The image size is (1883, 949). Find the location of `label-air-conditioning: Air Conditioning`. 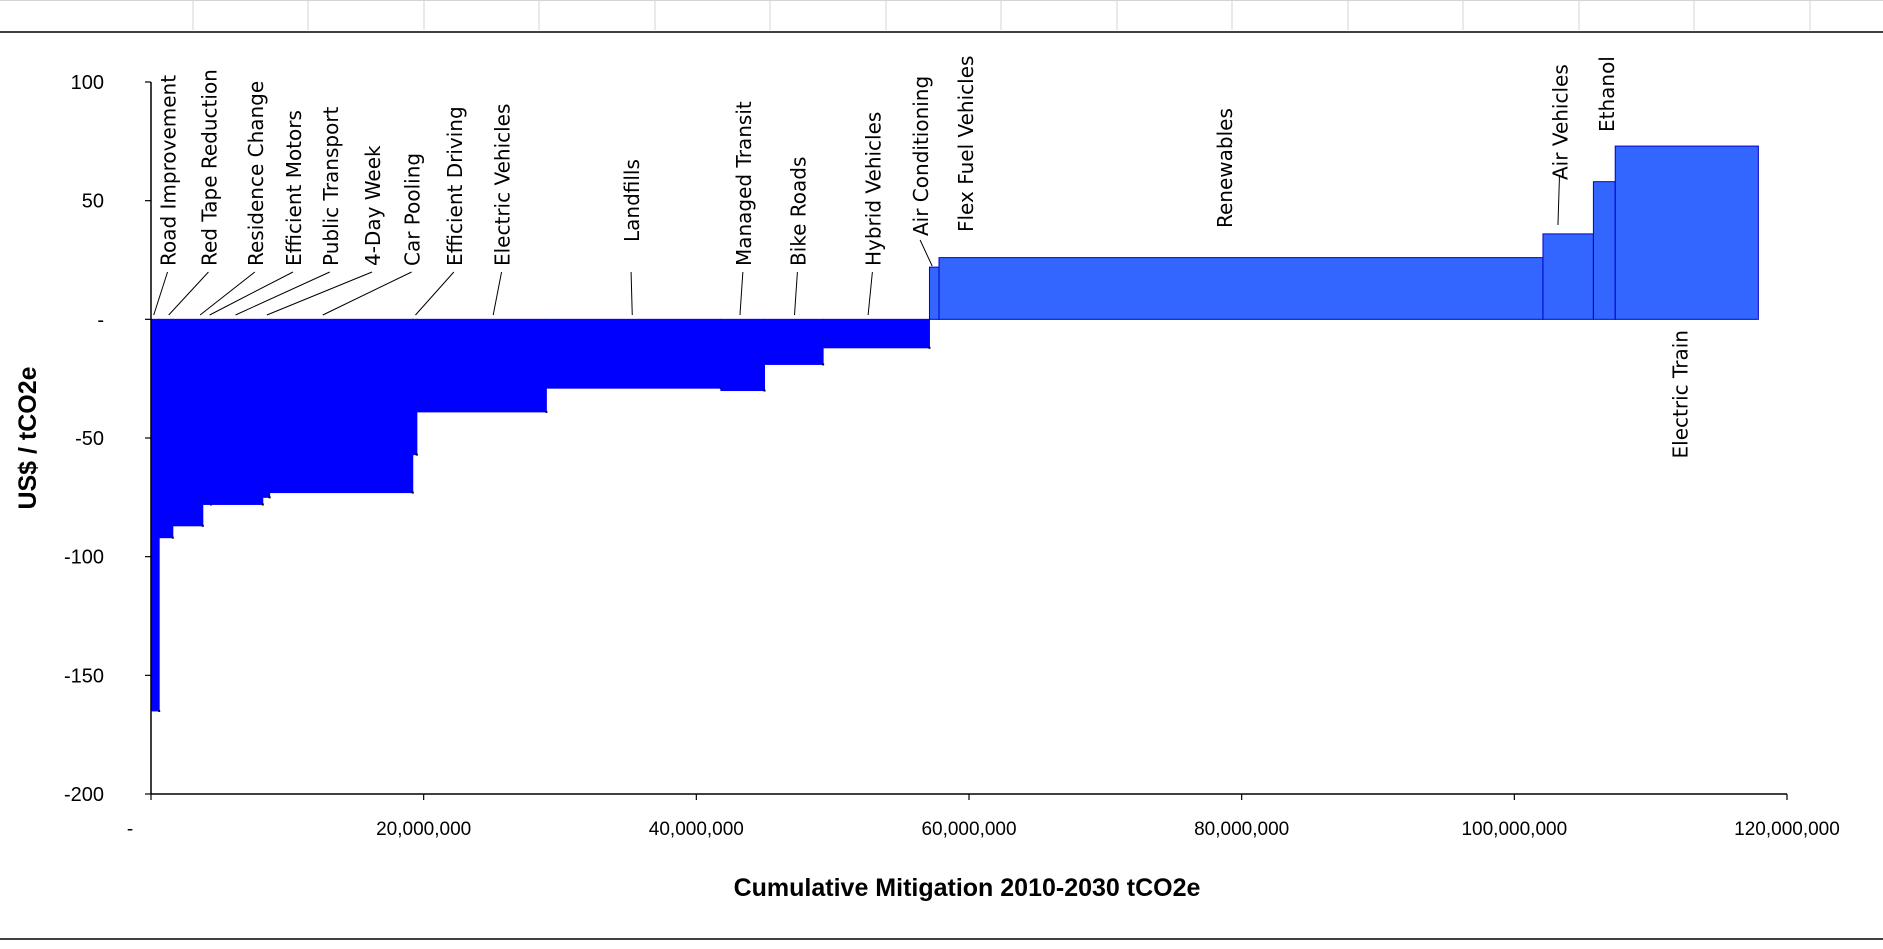

label-air-conditioning: Air Conditioning is located at coordinates (921, 156).